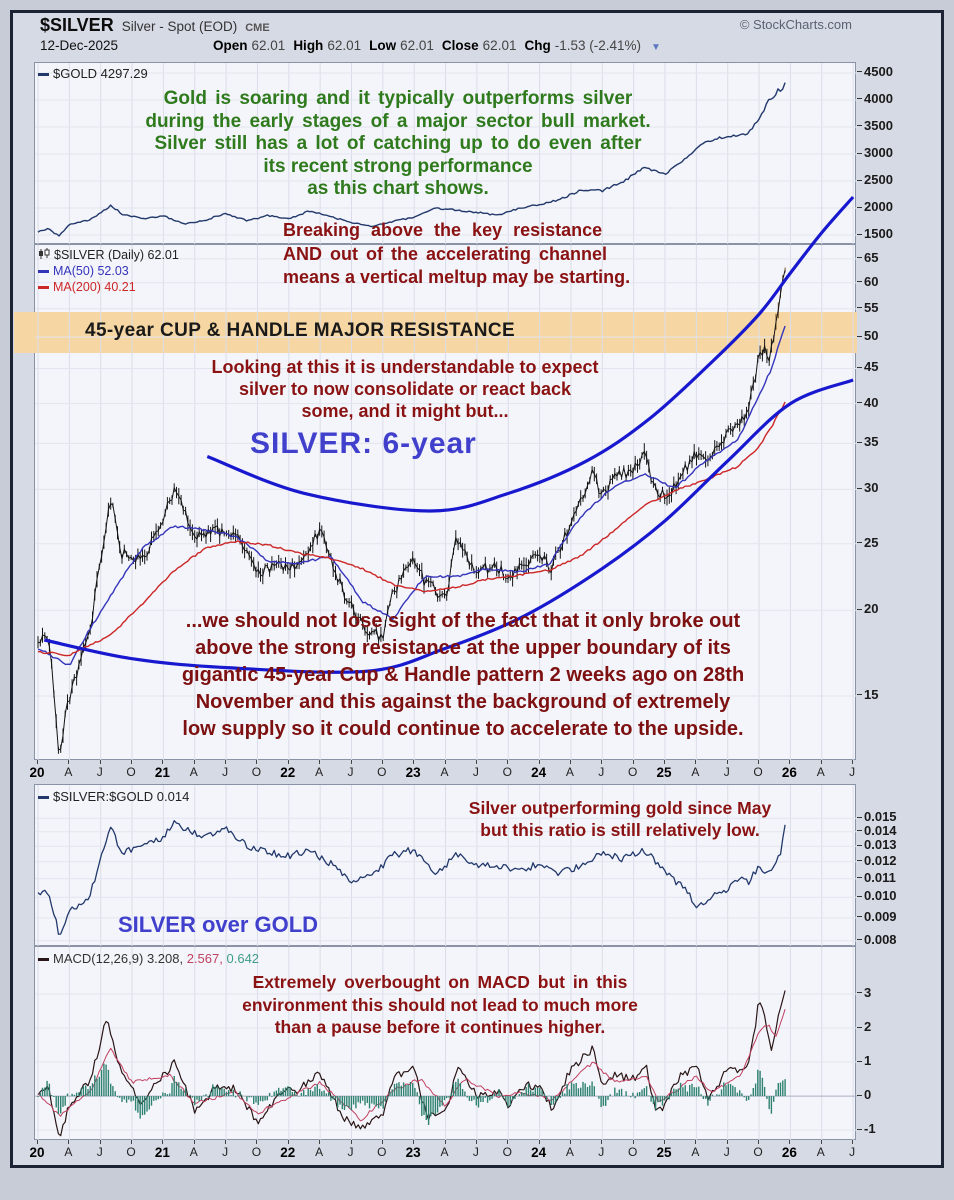 This screenshot has width=954, height=1200. What do you see at coordinates (91, 271) in the screenshot?
I see `ma50-label: MA(50) 52.03` at bounding box center [91, 271].